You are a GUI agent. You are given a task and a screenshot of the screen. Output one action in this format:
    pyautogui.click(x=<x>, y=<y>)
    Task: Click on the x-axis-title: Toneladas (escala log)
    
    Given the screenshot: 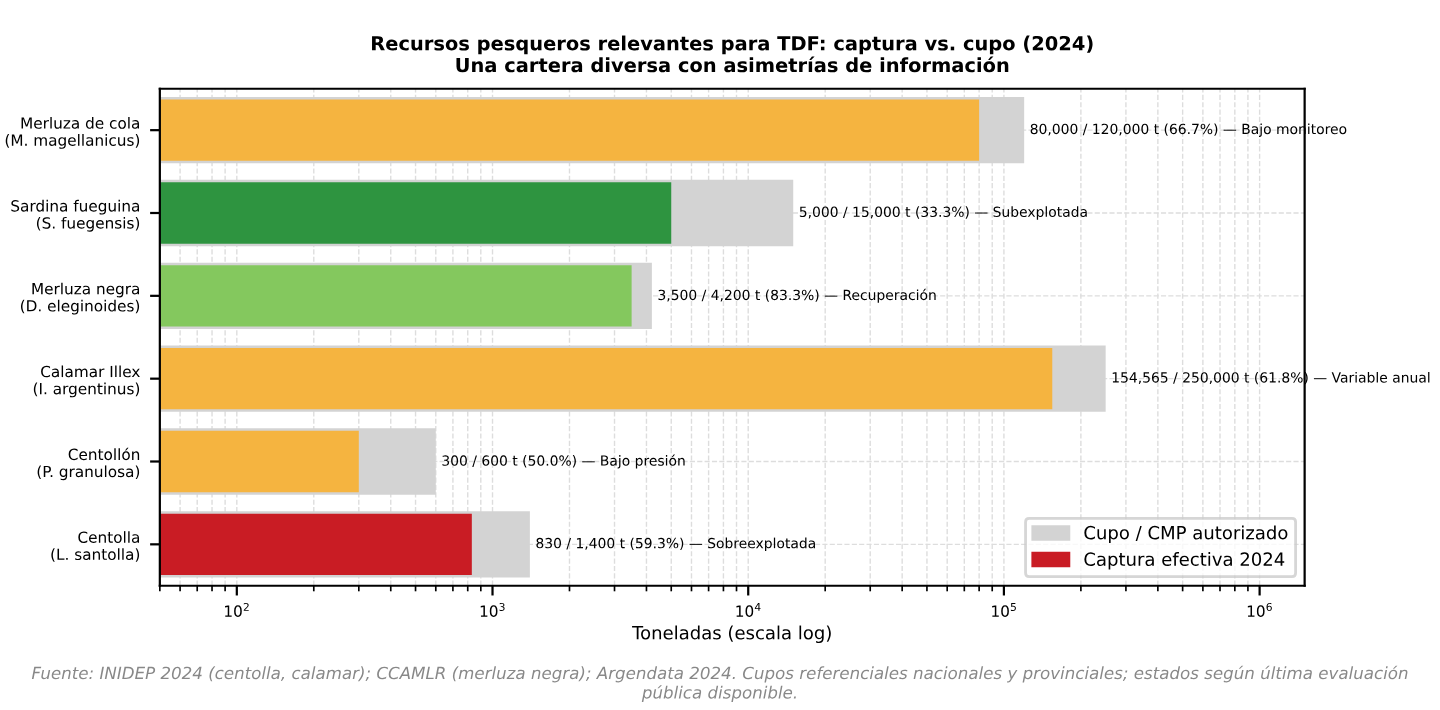 What is the action you would take?
    pyautogui.click(x=731, y=634)
    